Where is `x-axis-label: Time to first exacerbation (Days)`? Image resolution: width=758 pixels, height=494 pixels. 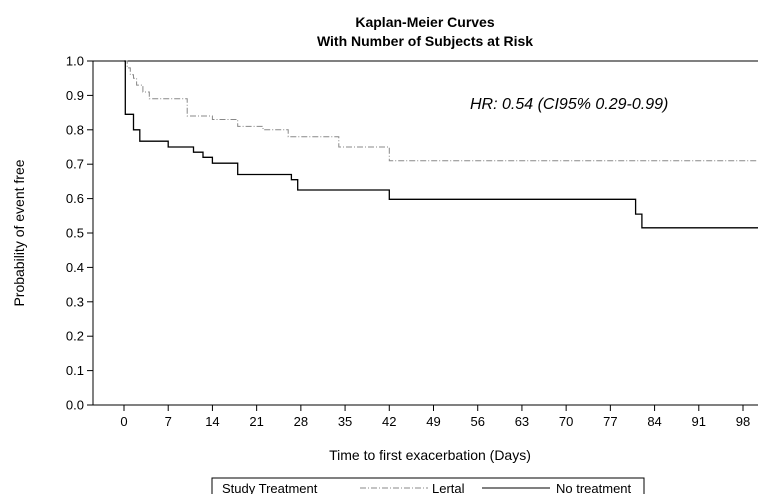
x-axis-label: Time to first exacerbation (Days) is located at coordinates (430, 455).